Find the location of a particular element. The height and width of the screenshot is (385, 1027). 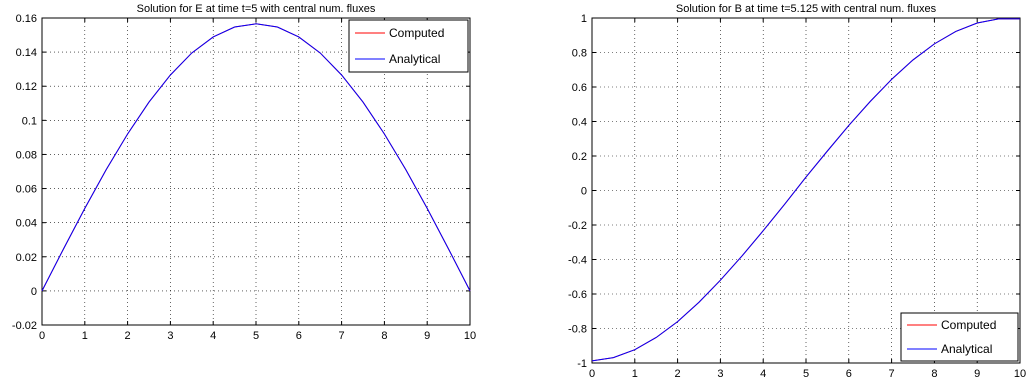

y-tick-label: 0.14 is located at coordinates (26, 53).